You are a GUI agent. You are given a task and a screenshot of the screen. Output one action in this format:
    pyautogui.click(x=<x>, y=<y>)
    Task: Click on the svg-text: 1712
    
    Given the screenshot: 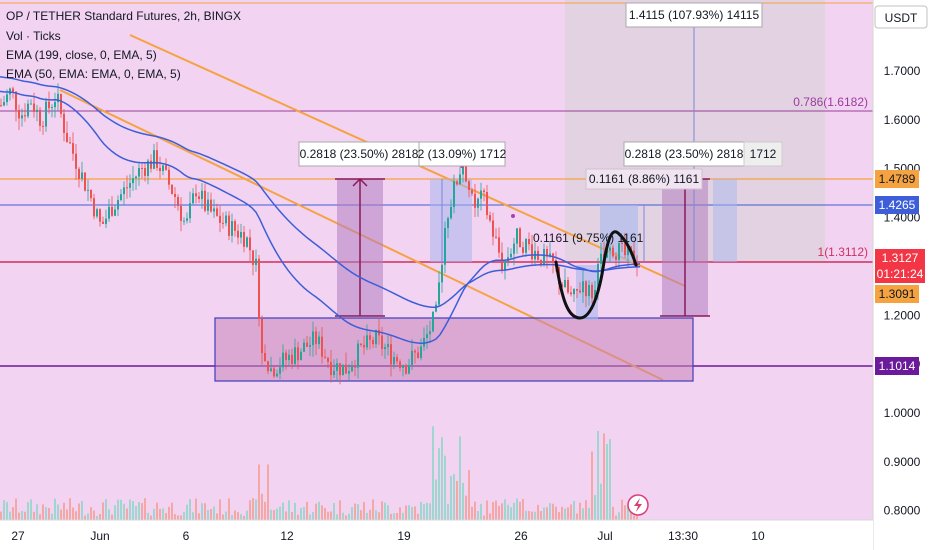 What is the action you would take?
    pyautogui.click(x=763, y=154)
    